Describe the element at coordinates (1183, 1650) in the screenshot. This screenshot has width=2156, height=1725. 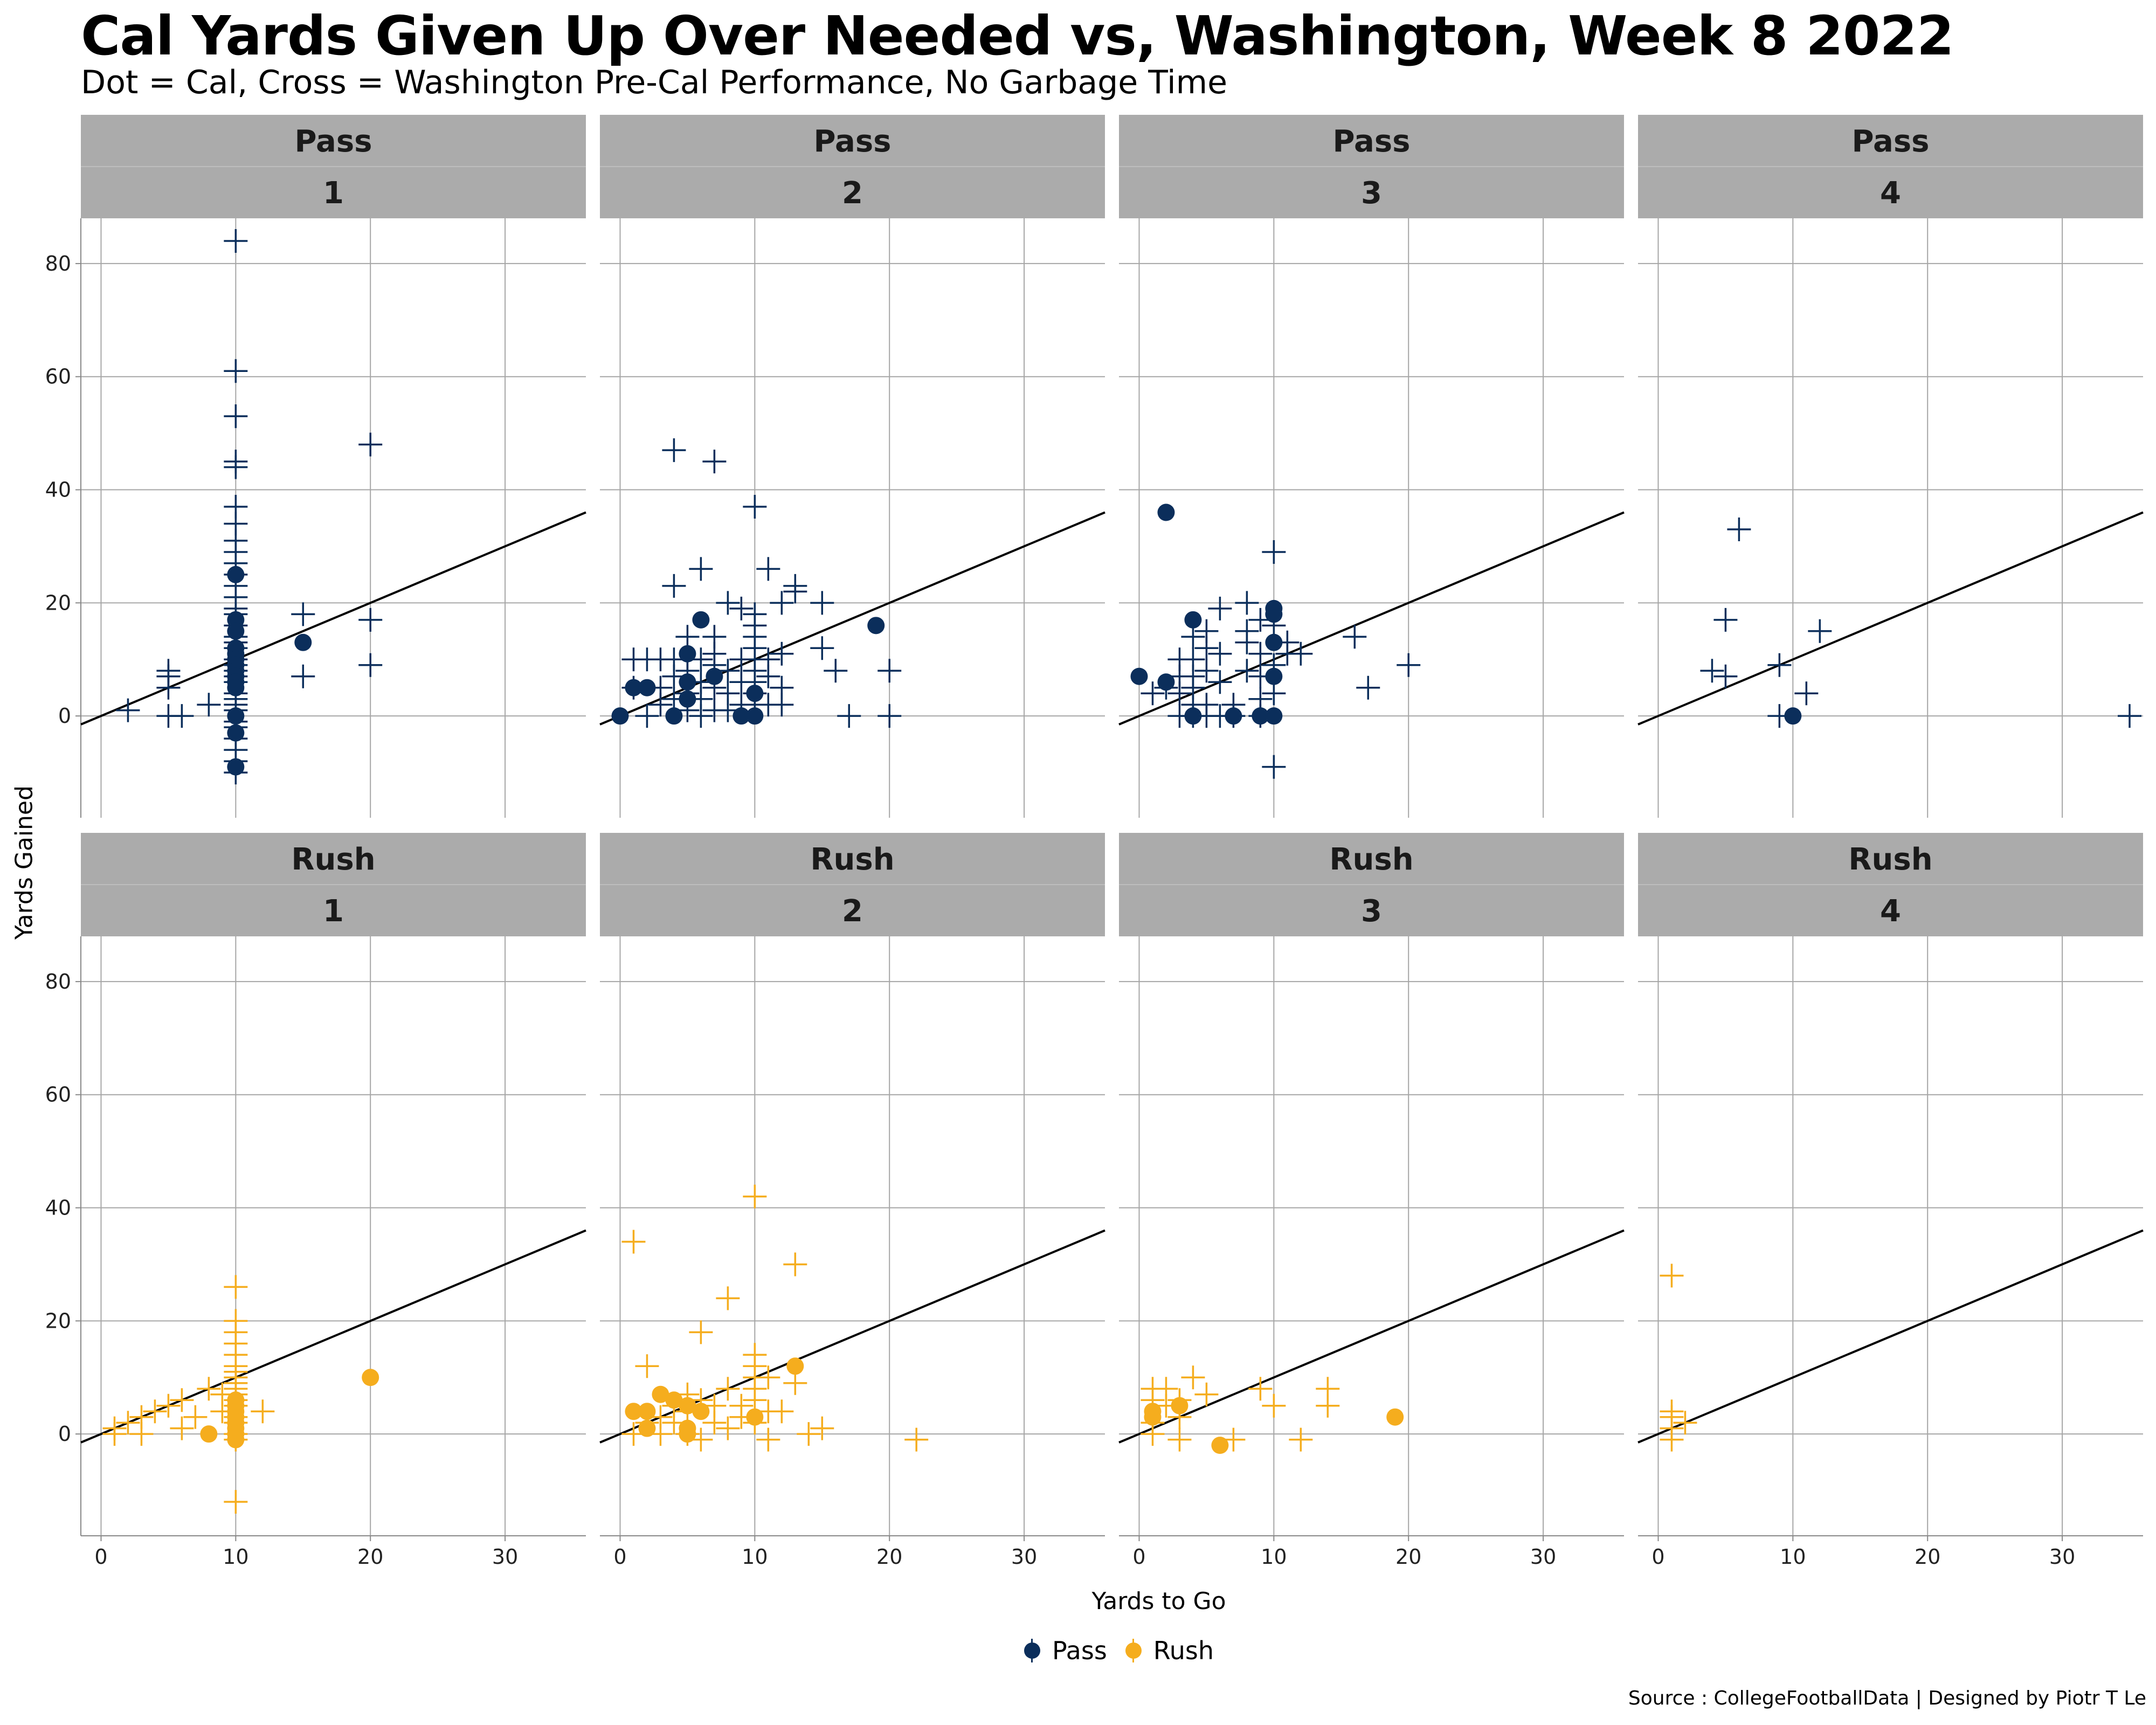
I see `legend-label-rush: Rush` at that location.